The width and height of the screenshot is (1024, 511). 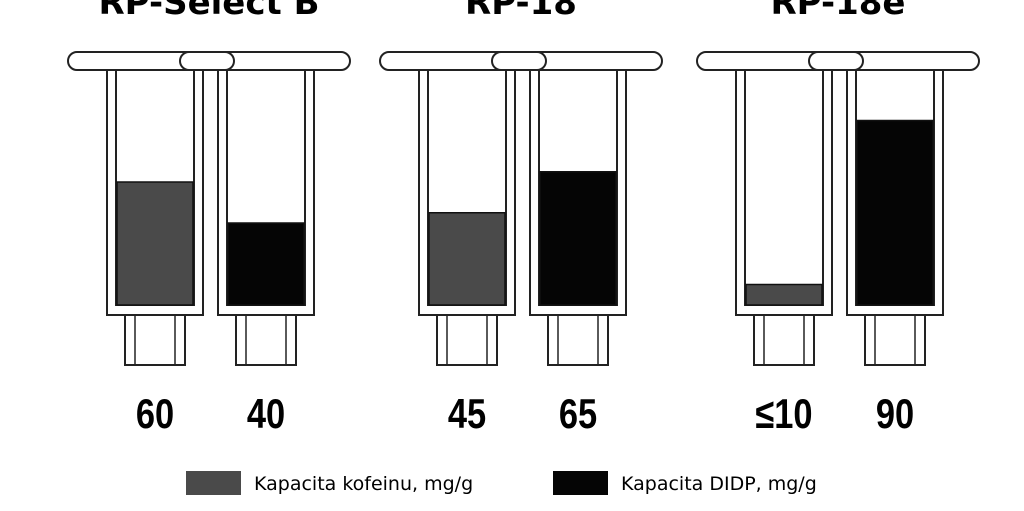 What do you see at coordinates (578, 414) in the screenshot?
I see `value-label: 65` at bounding box center [578, 414].